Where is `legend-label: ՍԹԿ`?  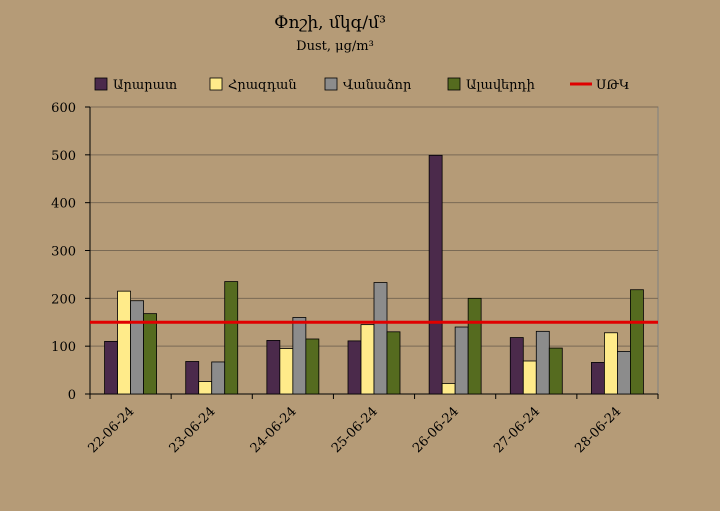
legend-label: ՍԹԿ is located at coordinates (612, 85).